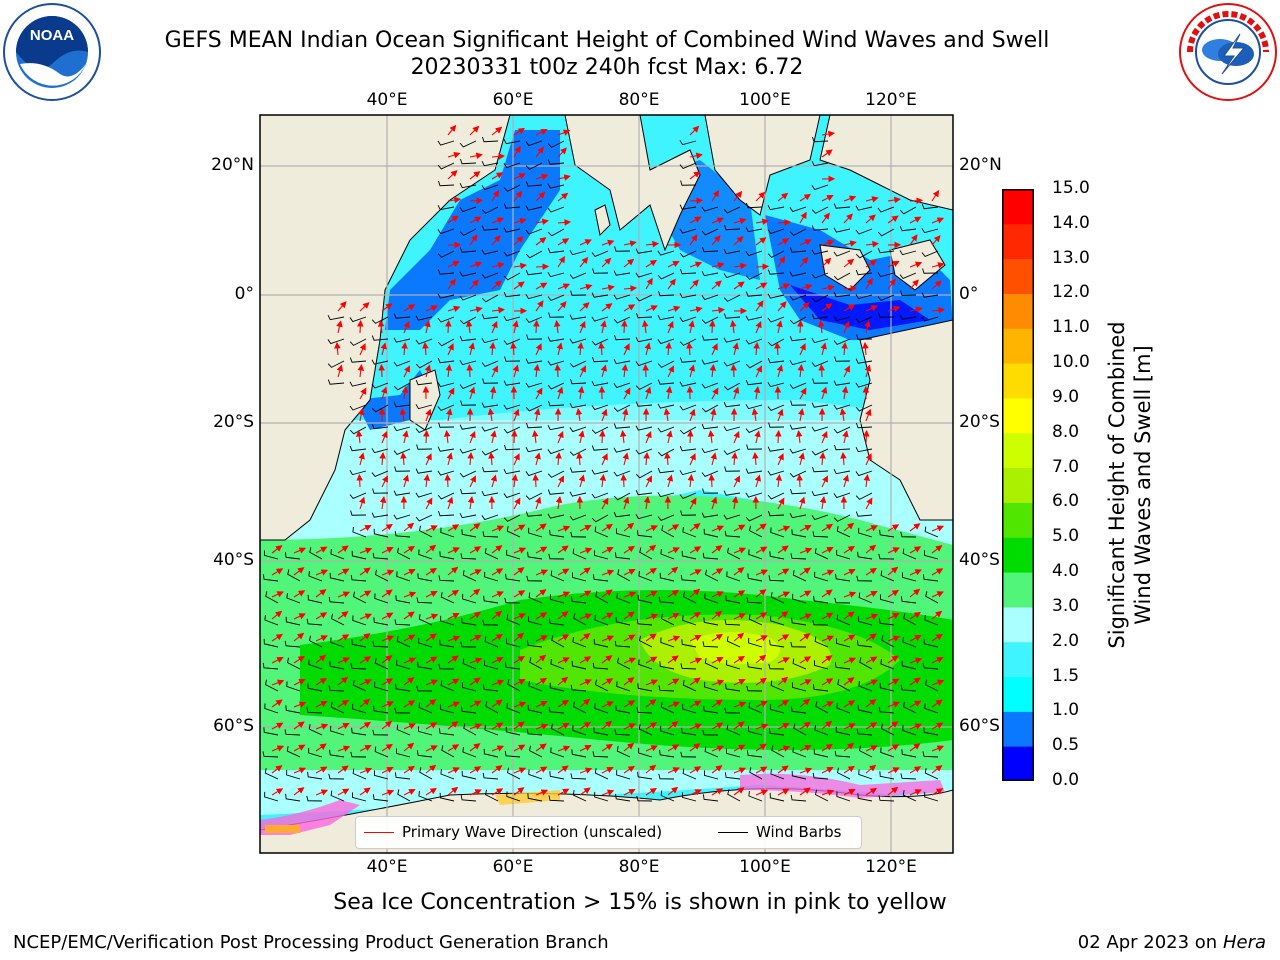 The width and height of the screenshot is (1280, 960). What do you see at coordinates (1018, 381) in the screenshot?
I see `colorbar-segment` at bounding box center [1018, 381].